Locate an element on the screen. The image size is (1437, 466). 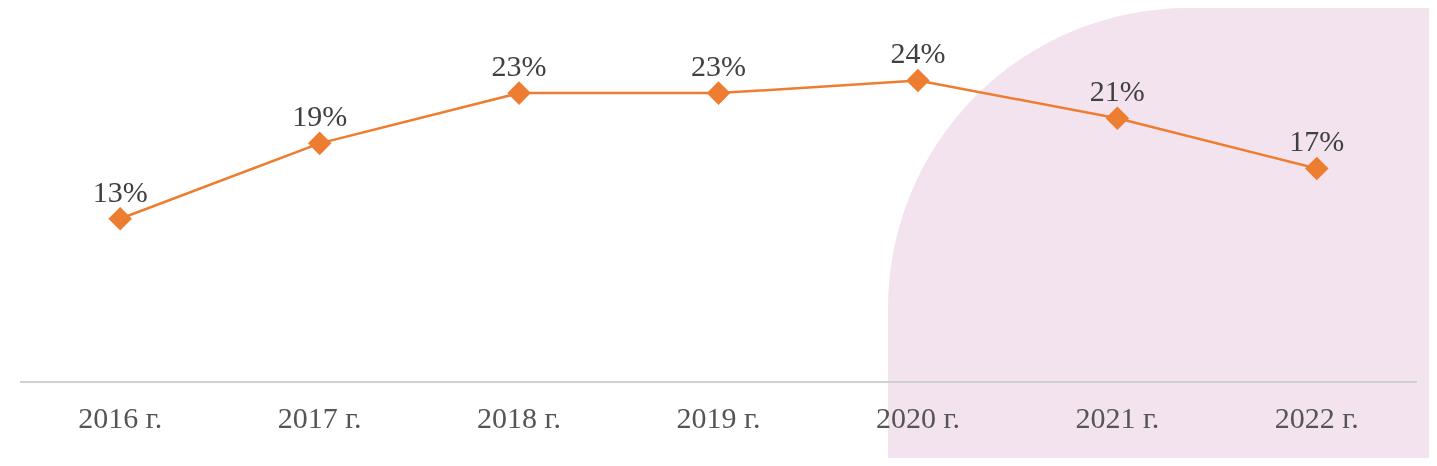
data-label: 13% is located at coordinates (120, 191).